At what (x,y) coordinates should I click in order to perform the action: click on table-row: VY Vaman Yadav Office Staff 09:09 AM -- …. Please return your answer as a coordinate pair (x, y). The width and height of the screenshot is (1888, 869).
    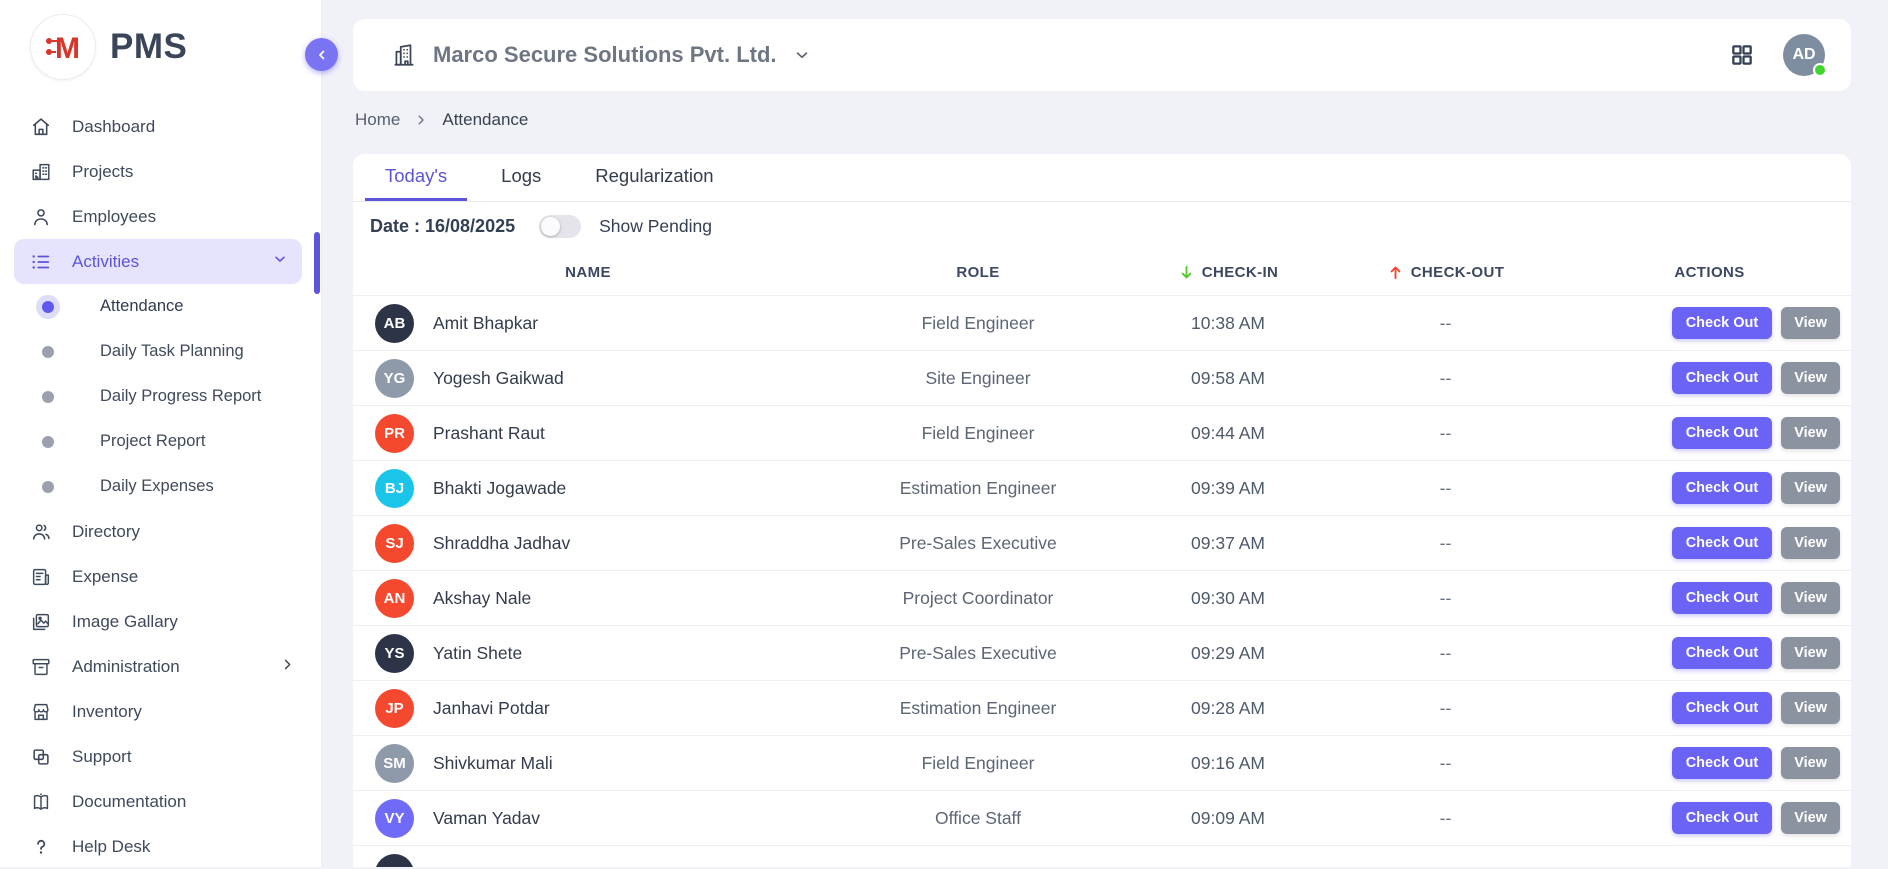
    Looking at the image, I should click on (1102, 817).